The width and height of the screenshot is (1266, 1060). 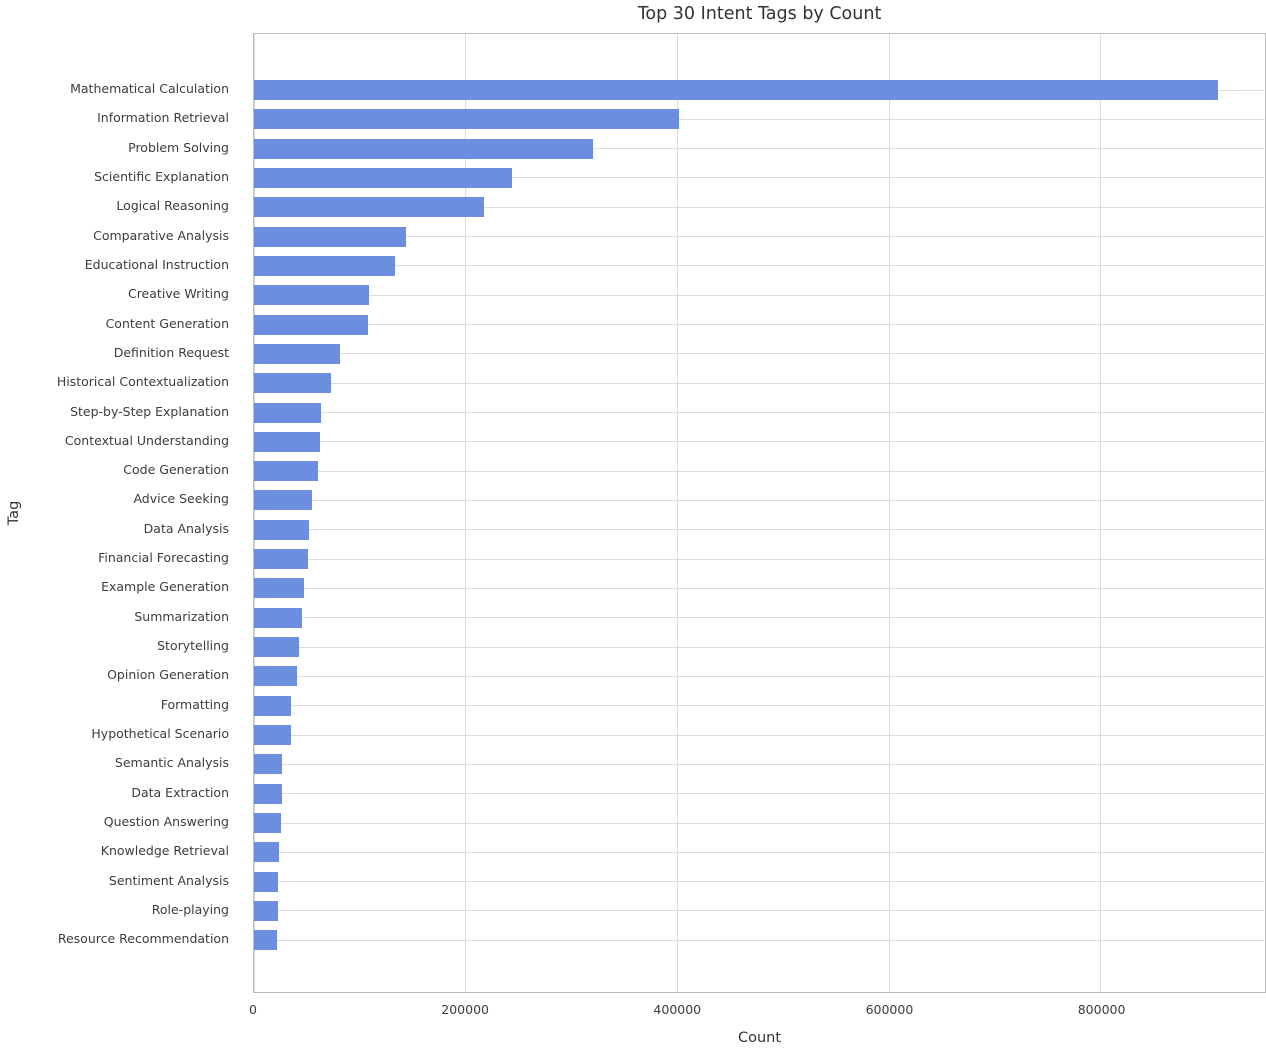 What do you see at coordinates (178, 294) in the screenshot?
I see `y-tick-label: Creative Writing` at bounding box center [178, 294].